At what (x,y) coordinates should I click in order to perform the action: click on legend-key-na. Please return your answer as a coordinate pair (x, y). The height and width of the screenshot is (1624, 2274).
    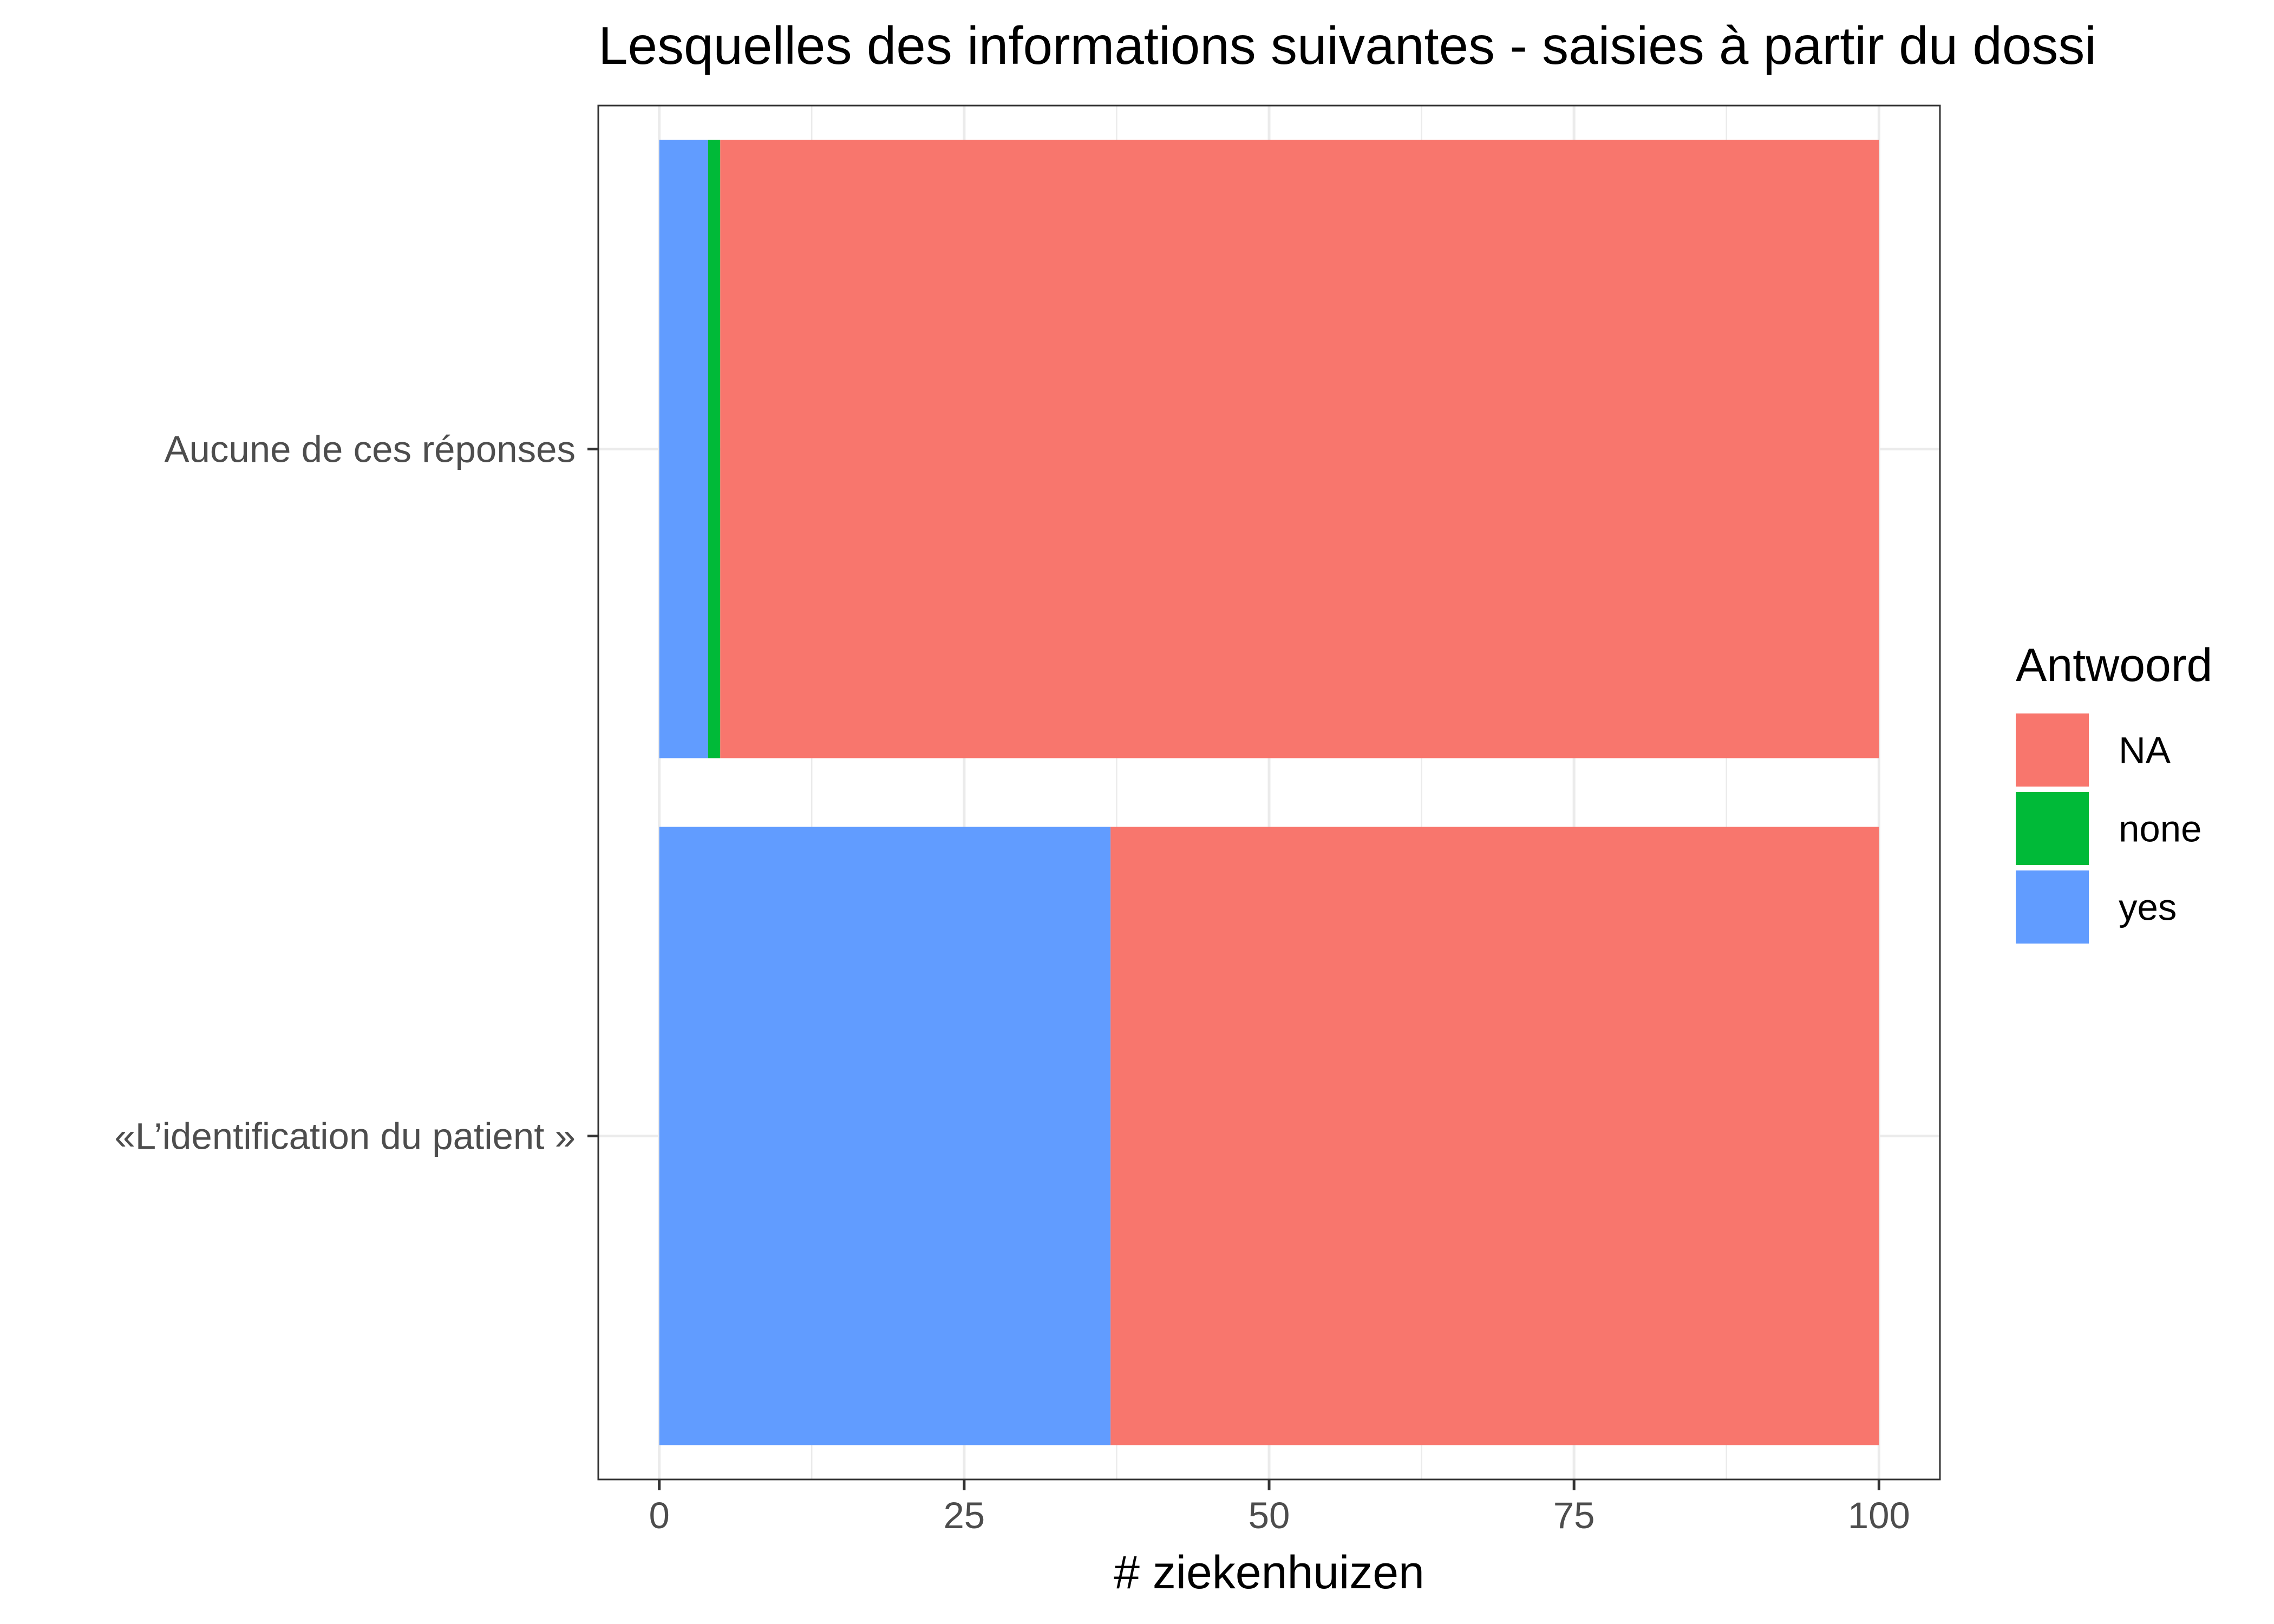
    Looking at the image, I should click on (2053, 750).